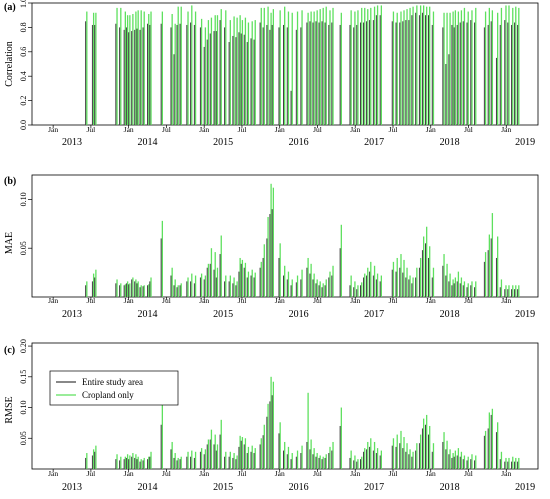 The height and width of the screenshot is (499, 550). What do you see at coordinates (23, 52) in the screenshot?
I see `y-tick-label: 0.6` at bounding box center [23, 52].